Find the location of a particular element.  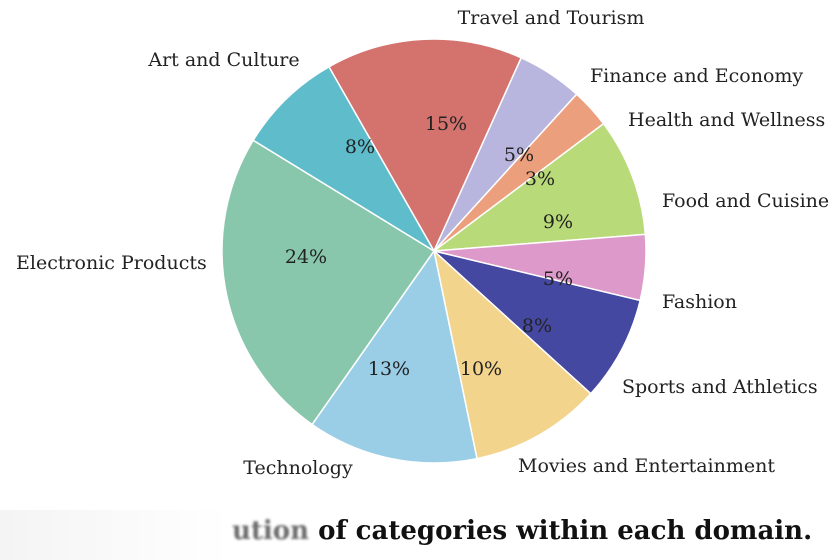

slice-category-label: Technology is located at coordinates (298, 468).